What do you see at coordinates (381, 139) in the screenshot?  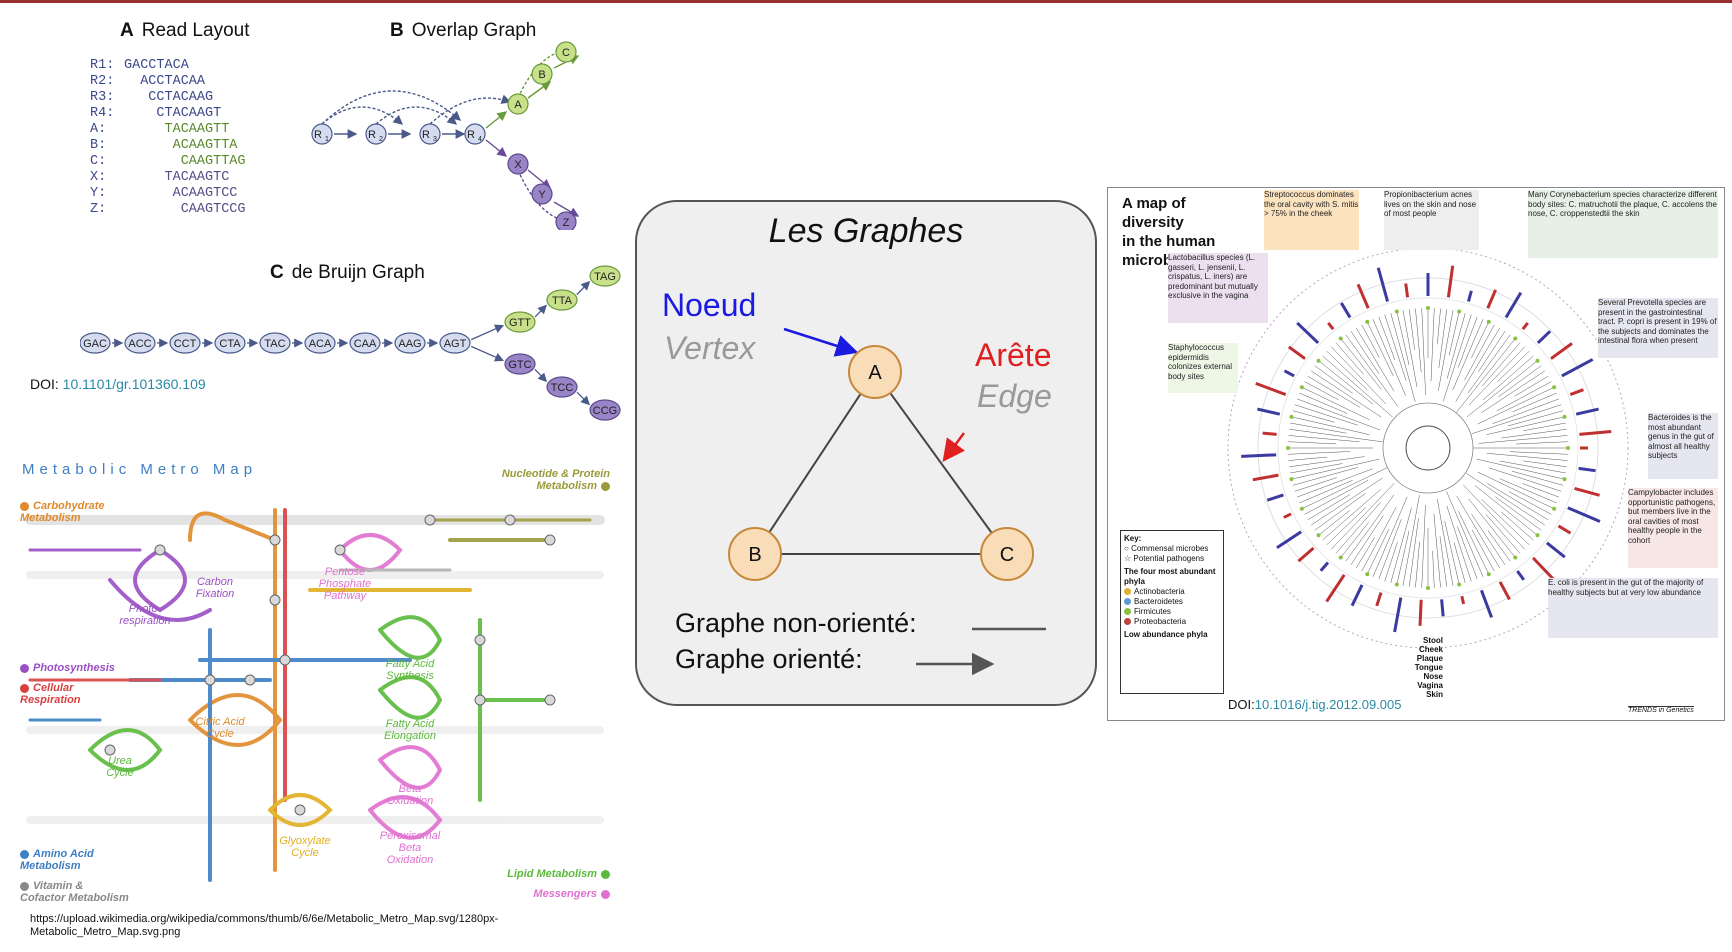 I see `overlap-node-subscript: 2` at bounding box center [381, 139].